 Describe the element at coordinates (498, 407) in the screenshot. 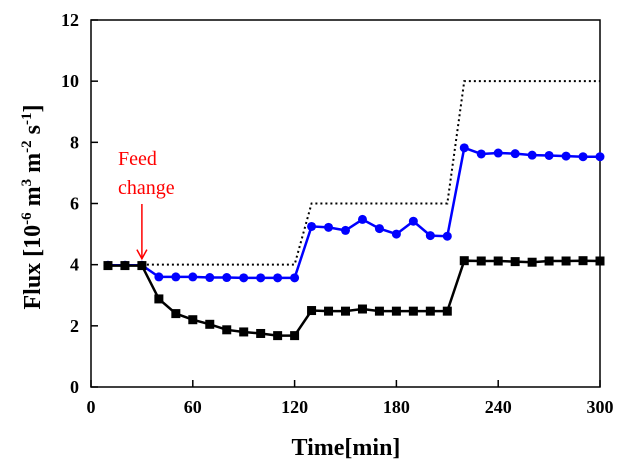

I see `x-tick-label: 240` at that location.